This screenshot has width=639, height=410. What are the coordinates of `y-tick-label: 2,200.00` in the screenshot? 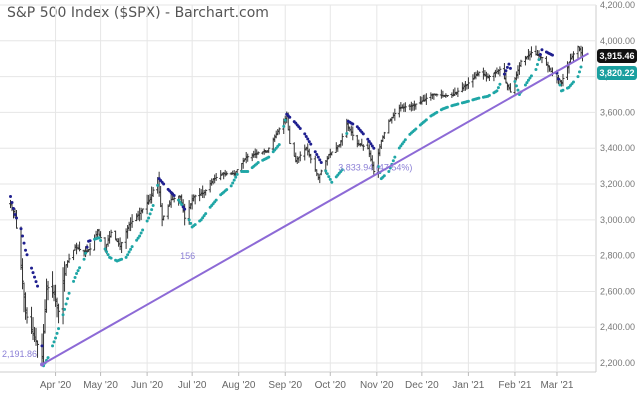 It's located at (617, 363).